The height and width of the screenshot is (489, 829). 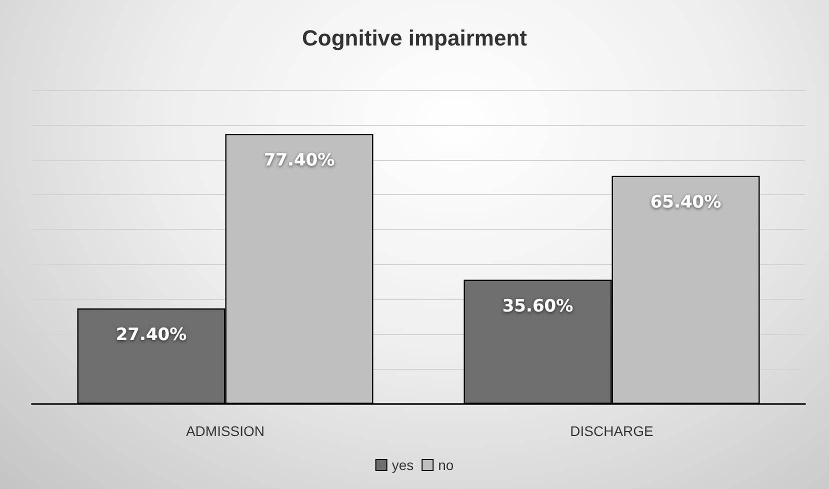 What do you see at coordinates (538, 306) in the screenshot?
I see `data-label: 35.60%` at bounding box center [538, 306].